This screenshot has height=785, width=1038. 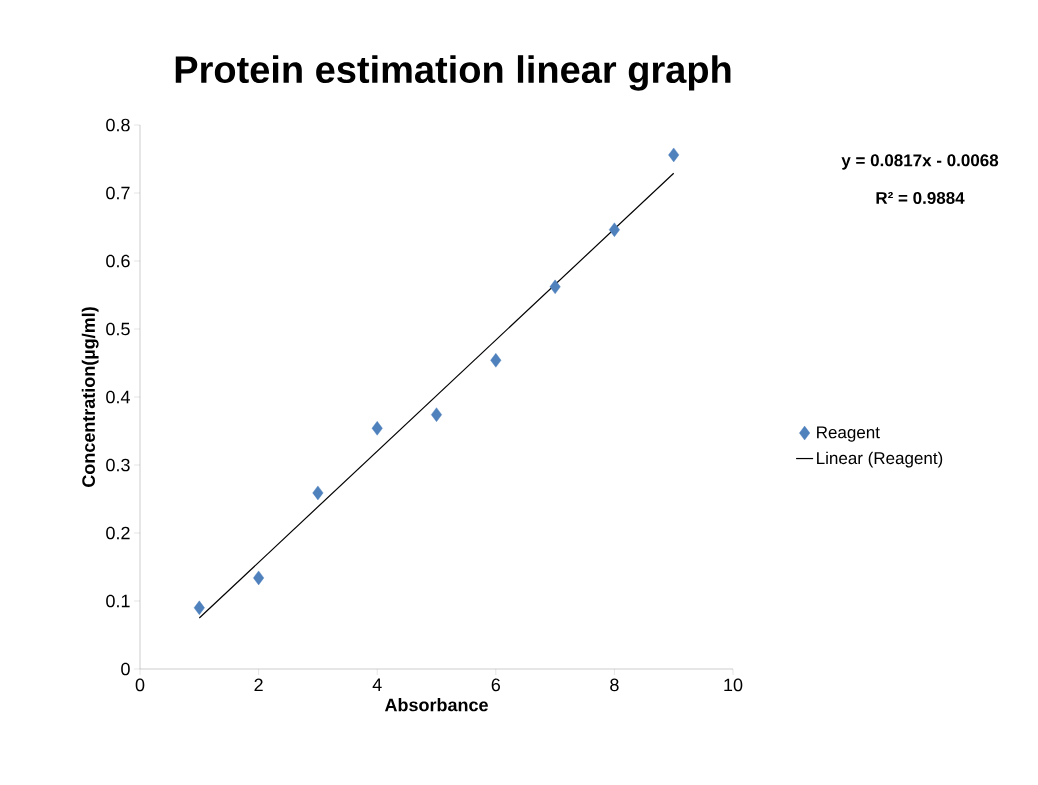 I want to click on y-tick-label: 0.8, so click(x=118, y=125).